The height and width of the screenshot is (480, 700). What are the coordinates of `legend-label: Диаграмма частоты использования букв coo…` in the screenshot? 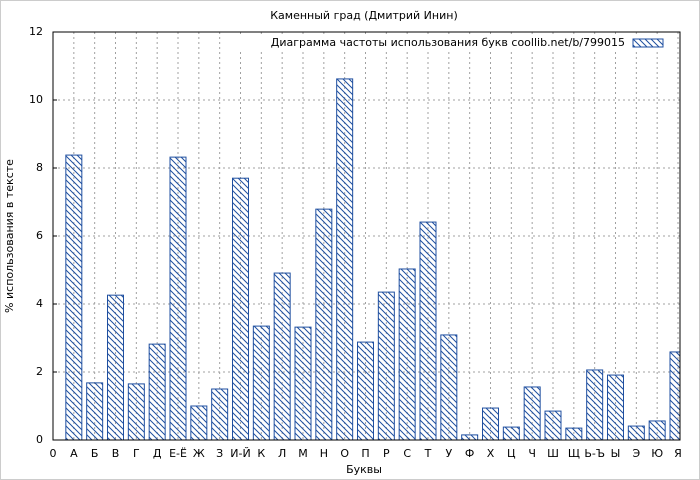 It's located at (448, 42).